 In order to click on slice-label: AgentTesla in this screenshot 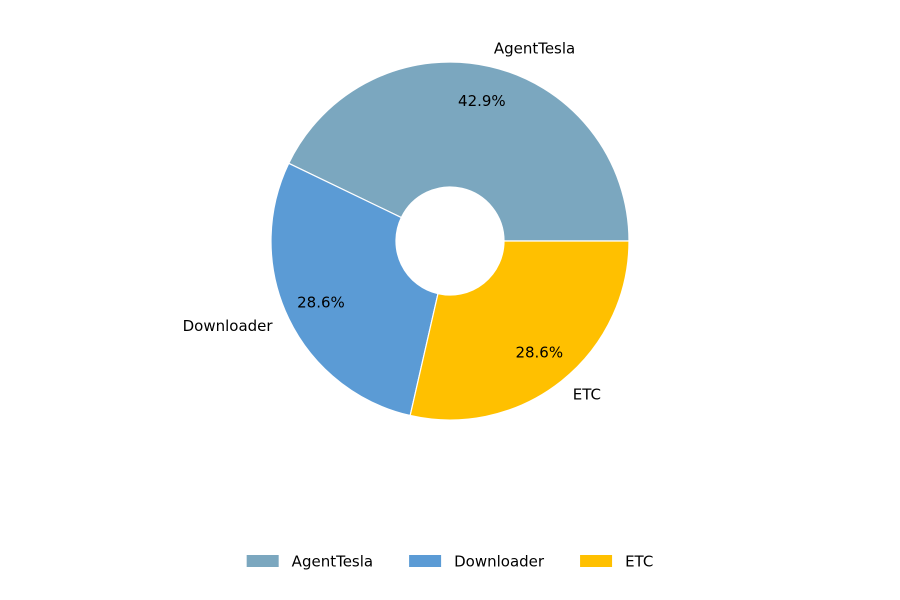, I will do `click(534, 49)`.